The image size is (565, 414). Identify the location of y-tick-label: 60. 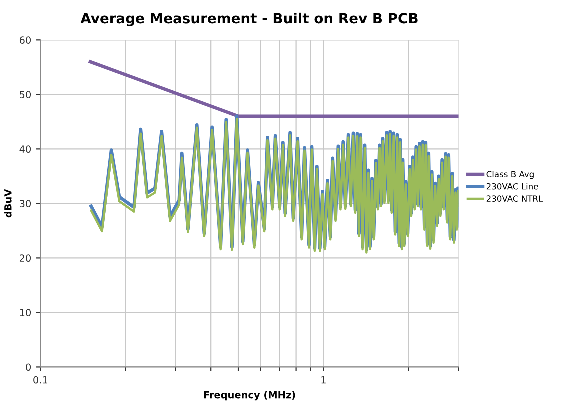
(26, 40).